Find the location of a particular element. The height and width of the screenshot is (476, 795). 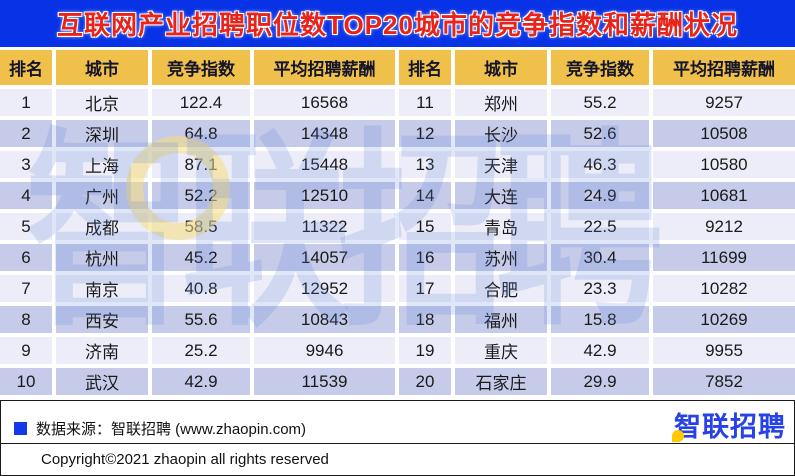

cell-salary: 9257 is located at coordinates (724, 102).